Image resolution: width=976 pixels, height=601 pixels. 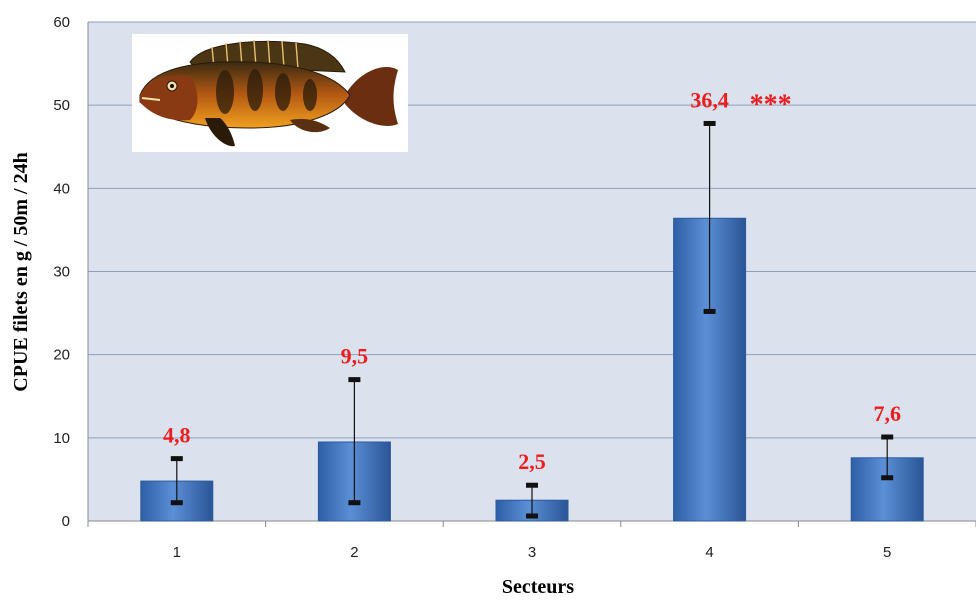 I want to click on data-label-sector-2: 9,5, so click(x=355, y=356).